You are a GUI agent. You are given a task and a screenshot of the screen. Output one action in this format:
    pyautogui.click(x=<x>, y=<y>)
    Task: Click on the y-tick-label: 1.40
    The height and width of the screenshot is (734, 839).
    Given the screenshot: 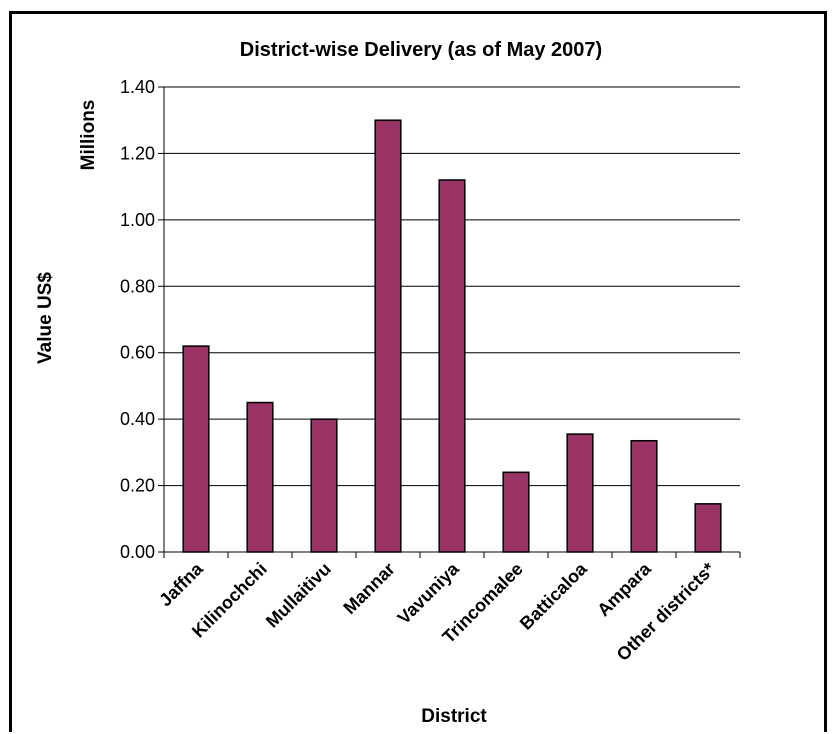 What is the action you would take?
    pyautogui.click(x=137, y=87)
    